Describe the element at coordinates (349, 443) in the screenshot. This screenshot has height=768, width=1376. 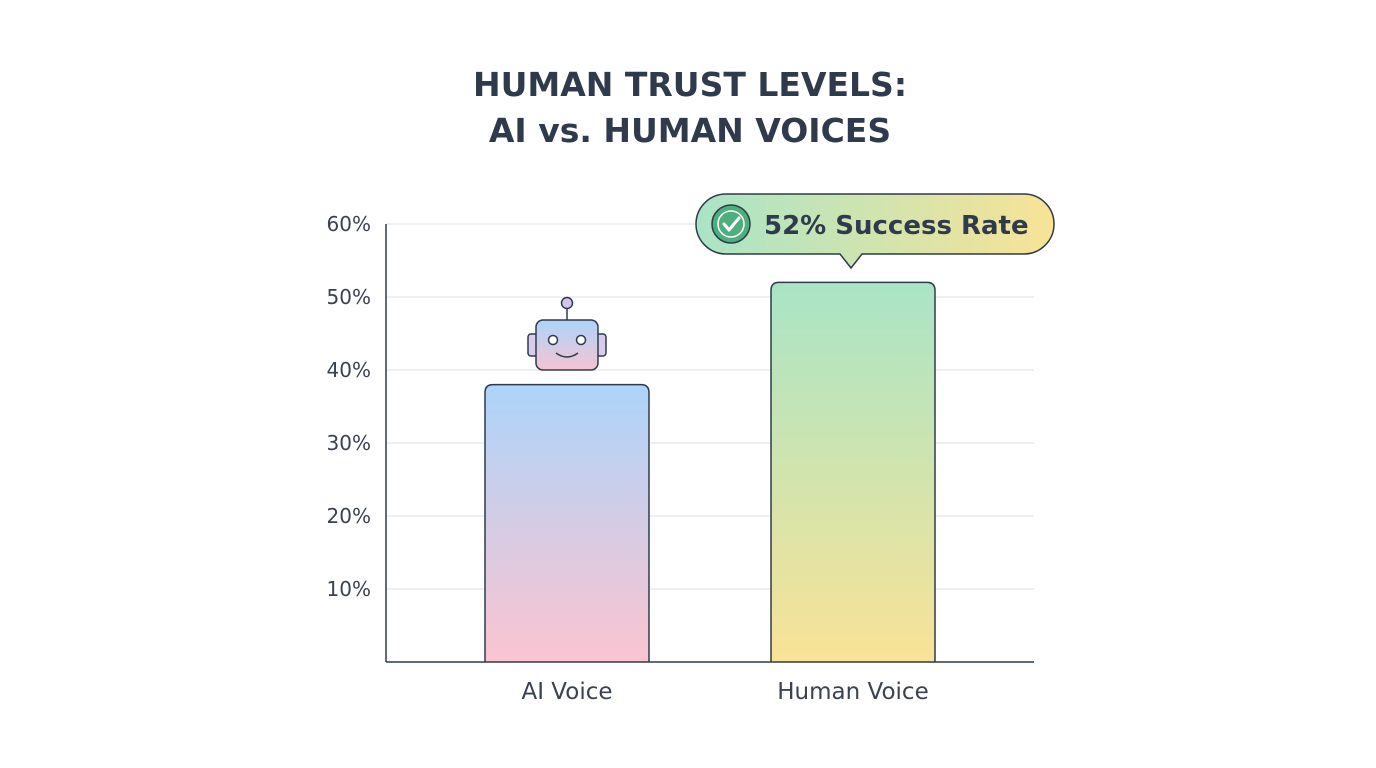
I see `y-tick-label: 30%` at that location.